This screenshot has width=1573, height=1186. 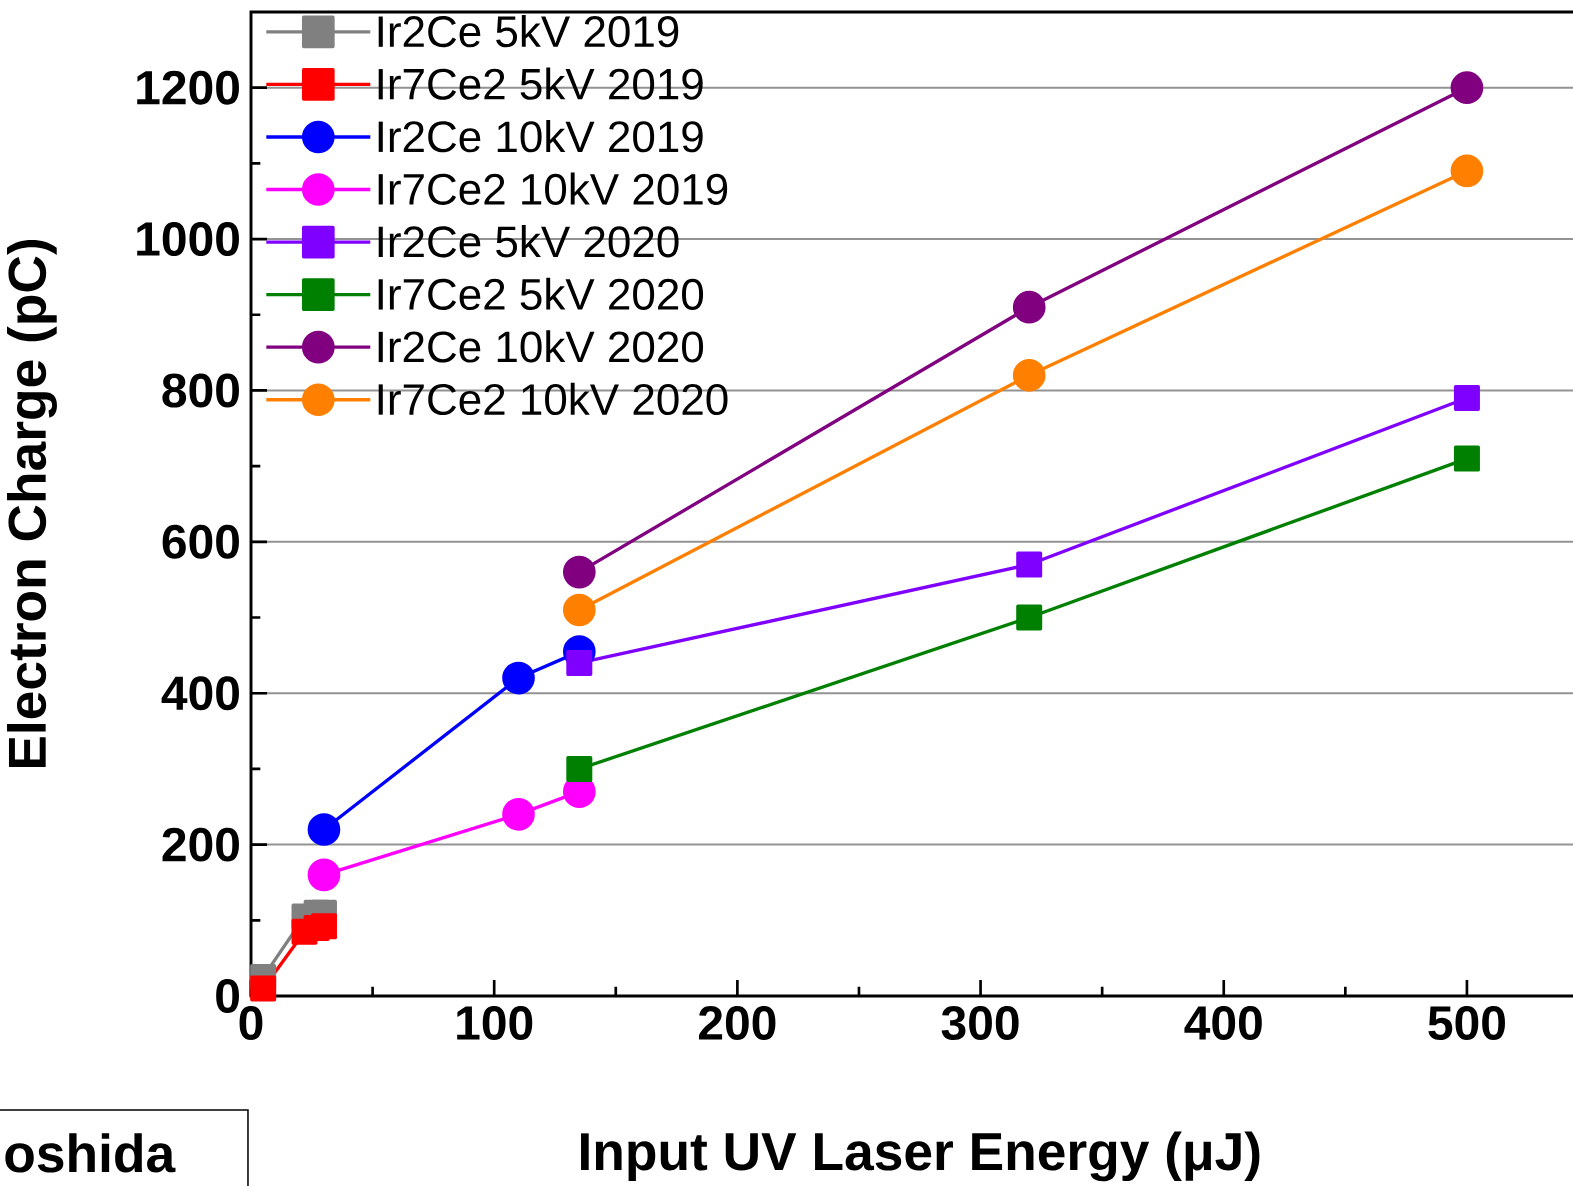 What do you see at coordinates (251, 1023) in the screenshot?
I see `x-tick-label: 0` at bounding box center [251, 1023].